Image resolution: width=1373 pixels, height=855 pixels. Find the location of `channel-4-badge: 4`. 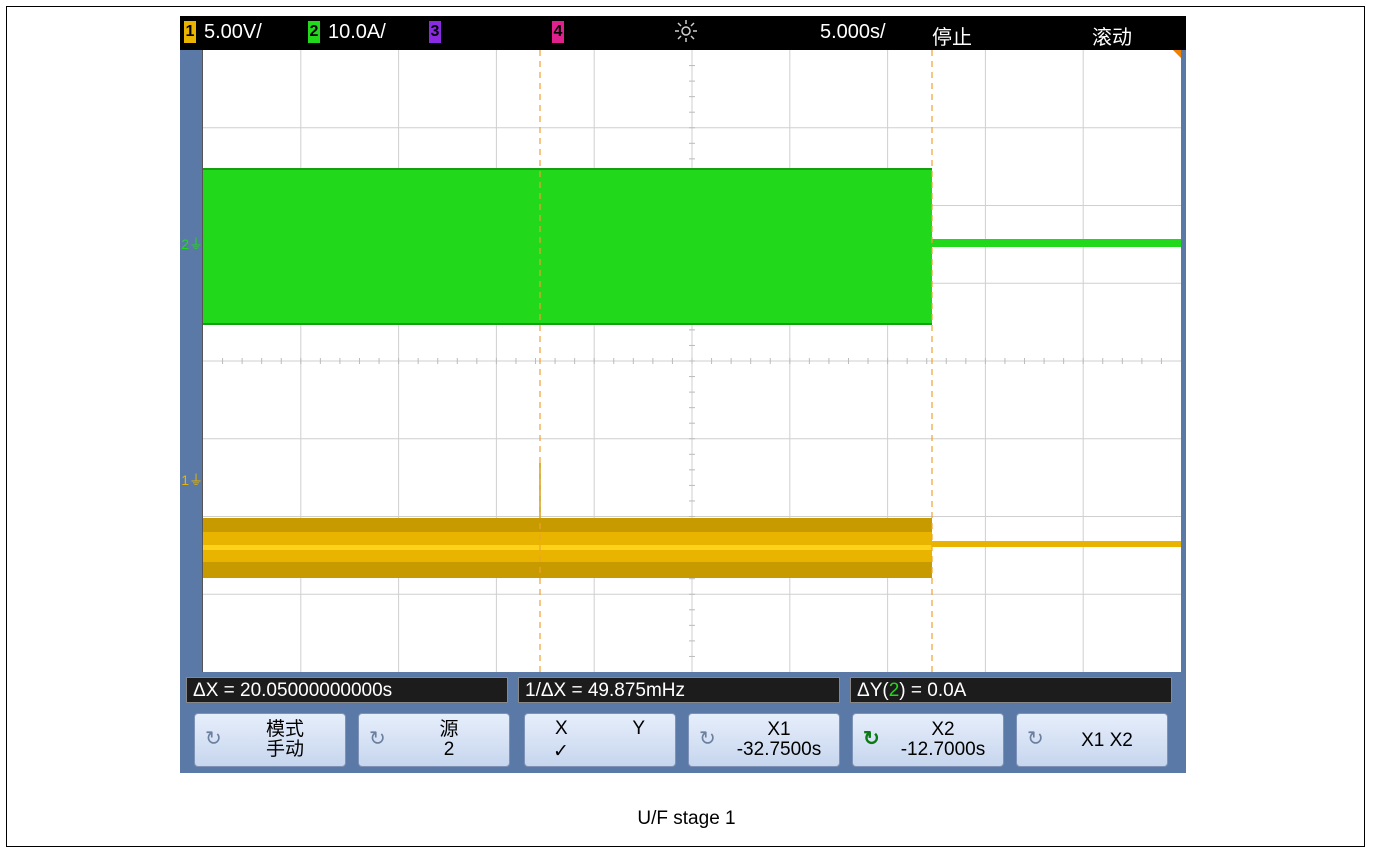

channel-4-badge: 4 is located at coordinates (558, 32).